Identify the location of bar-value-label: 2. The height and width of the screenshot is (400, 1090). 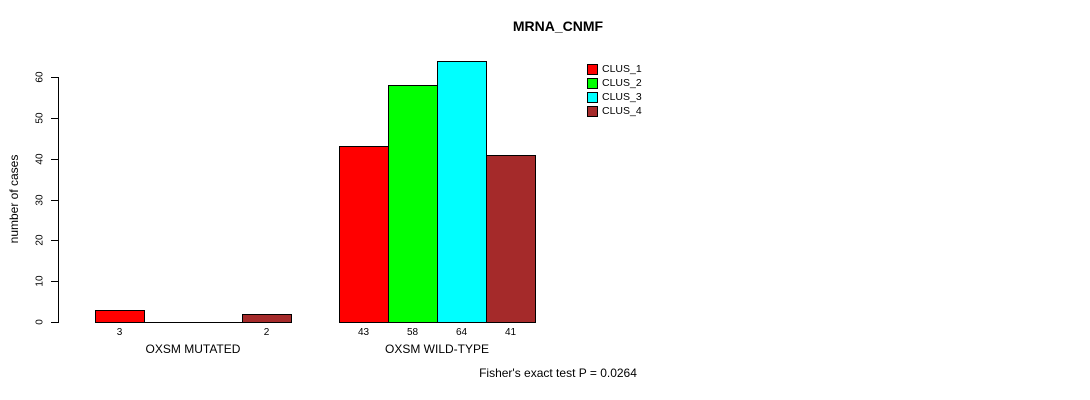
(266, 332).